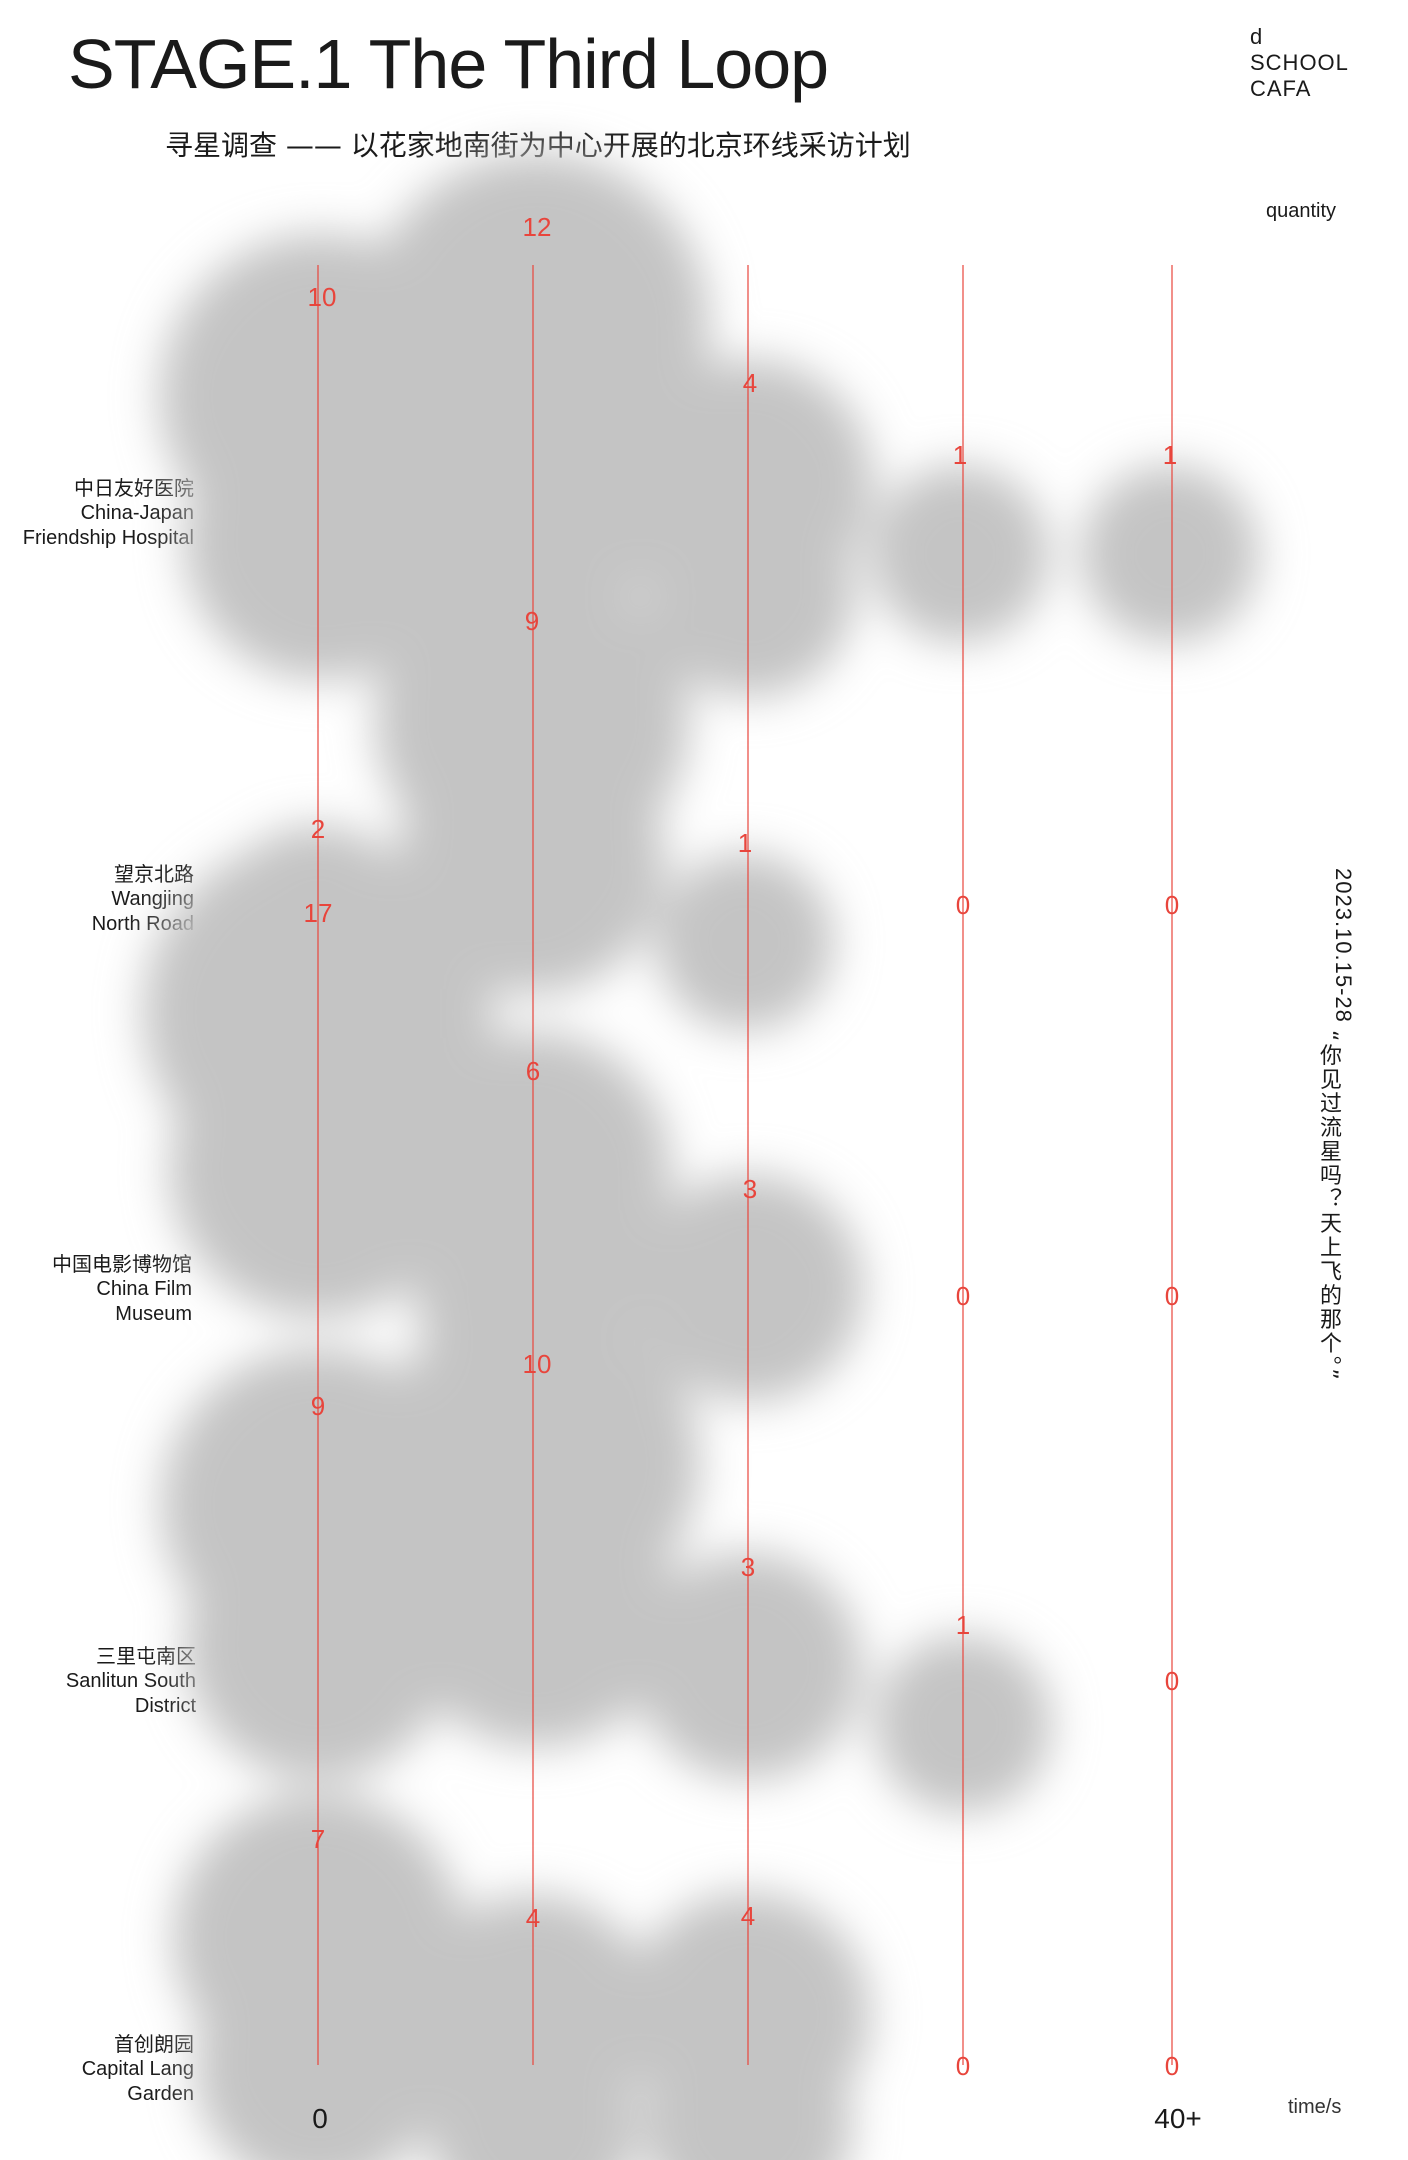 The image size is (1408, 2160). What do you see at coordinates (318, 829) in the screenshot?
I see `value-label: 2` at bounding box center [318, 829].